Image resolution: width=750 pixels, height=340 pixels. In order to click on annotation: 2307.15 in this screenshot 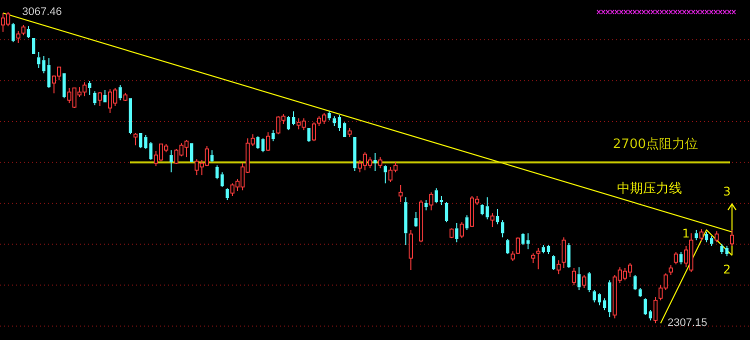, I will do `click(688, 323)`.